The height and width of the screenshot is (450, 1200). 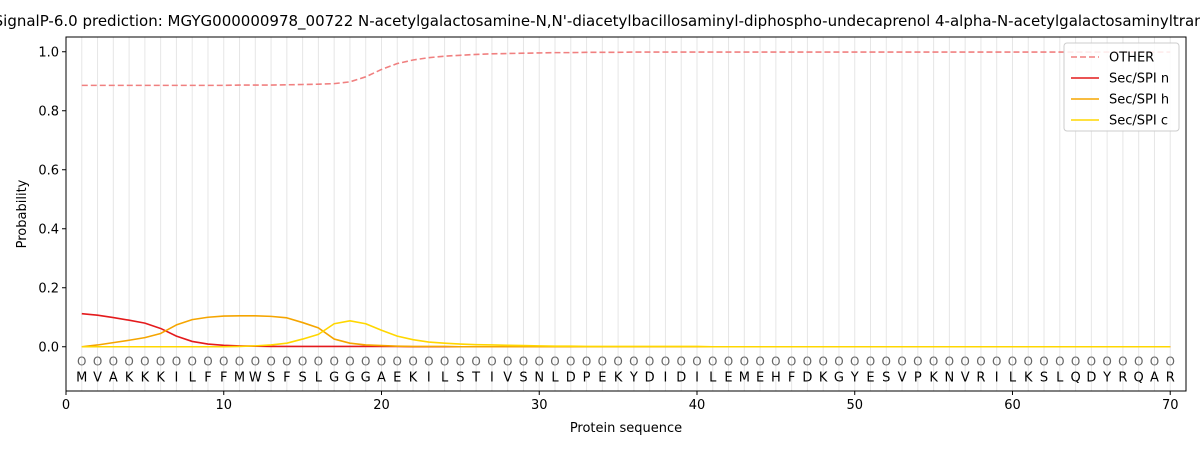 What do you see at coordinates (48, 170) in the screenshot?
I see `y-tick-label: 0.6` at bounding box center [48, 170].